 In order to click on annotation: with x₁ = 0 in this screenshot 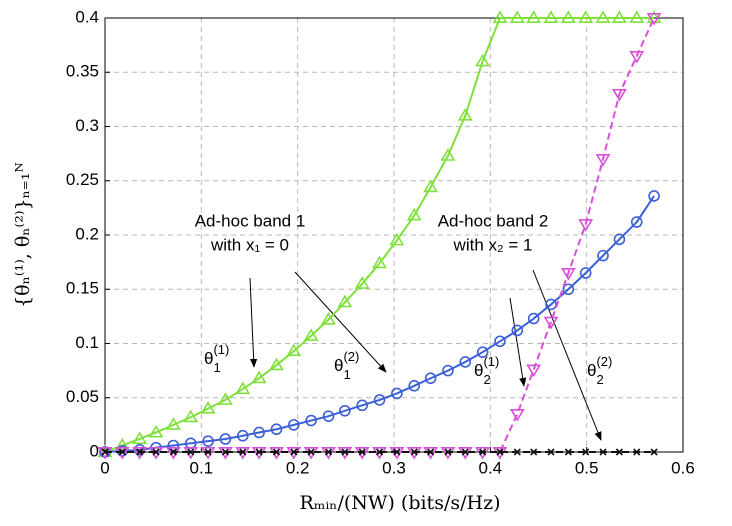, I will do `click(249, 244)`.